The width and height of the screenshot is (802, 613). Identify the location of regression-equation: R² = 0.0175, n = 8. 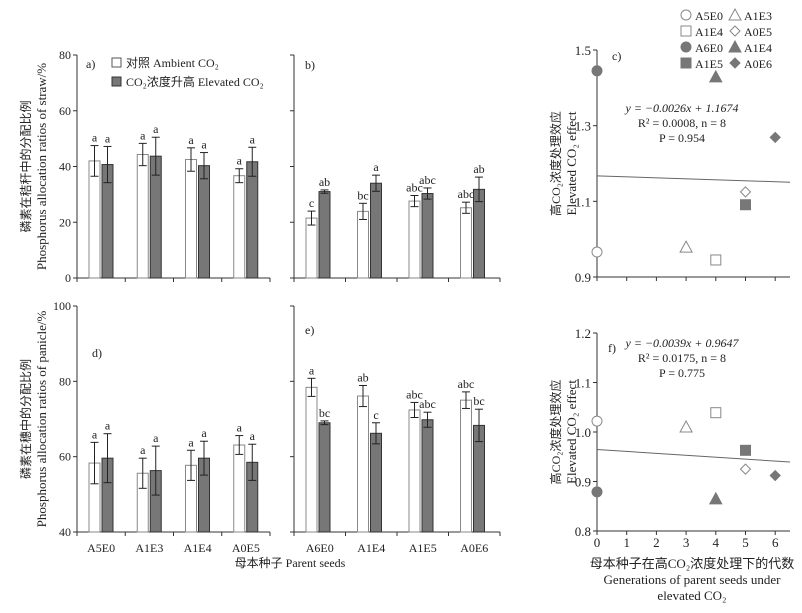
(682, 358).